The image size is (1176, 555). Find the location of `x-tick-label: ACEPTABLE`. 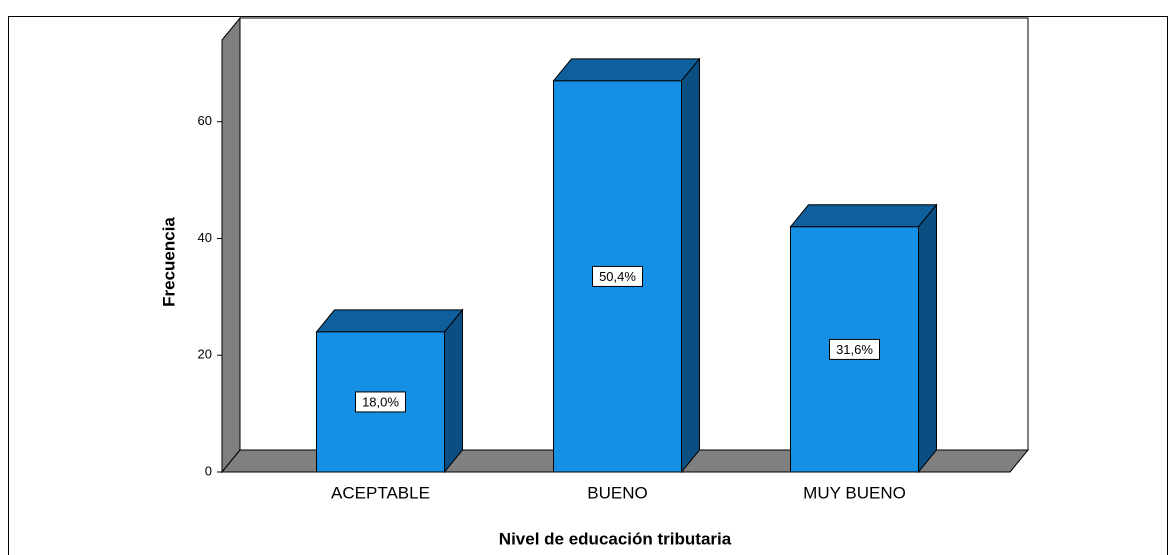

x-tick-label: ACEPTABLE is located at coordinates (380, 492).